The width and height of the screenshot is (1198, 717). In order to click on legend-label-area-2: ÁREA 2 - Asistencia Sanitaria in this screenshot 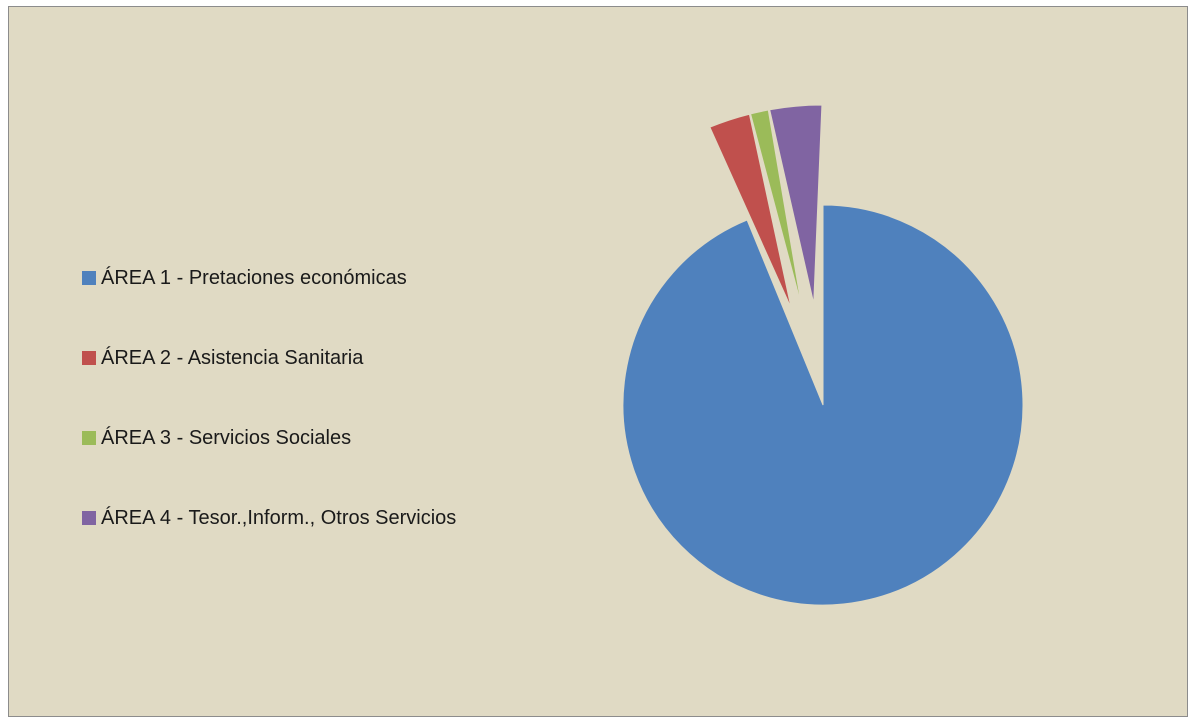, I will do `click(232, 357)`.